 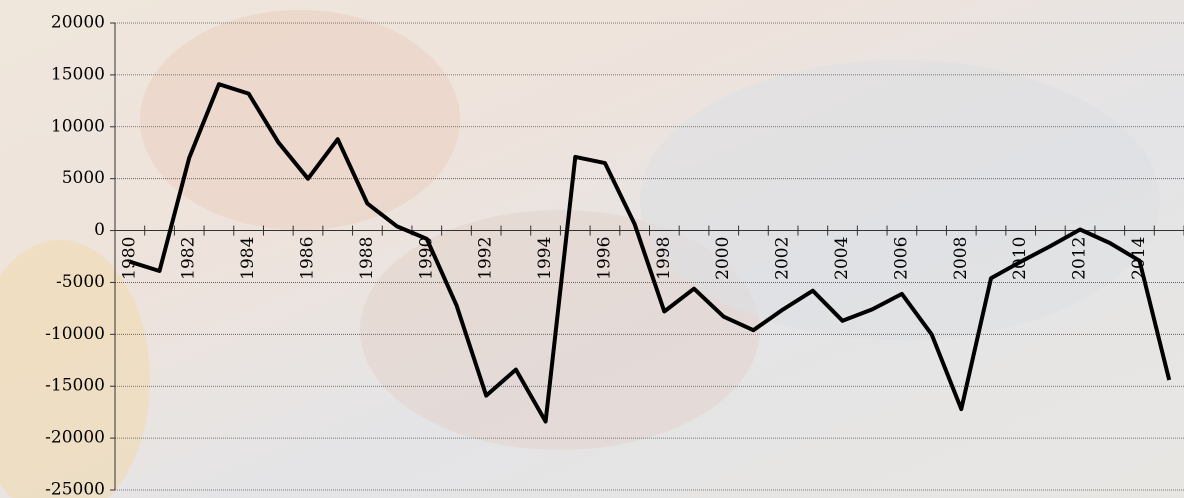 I want to click on x-tick-label: 2010, so click(x=1020, y=258).